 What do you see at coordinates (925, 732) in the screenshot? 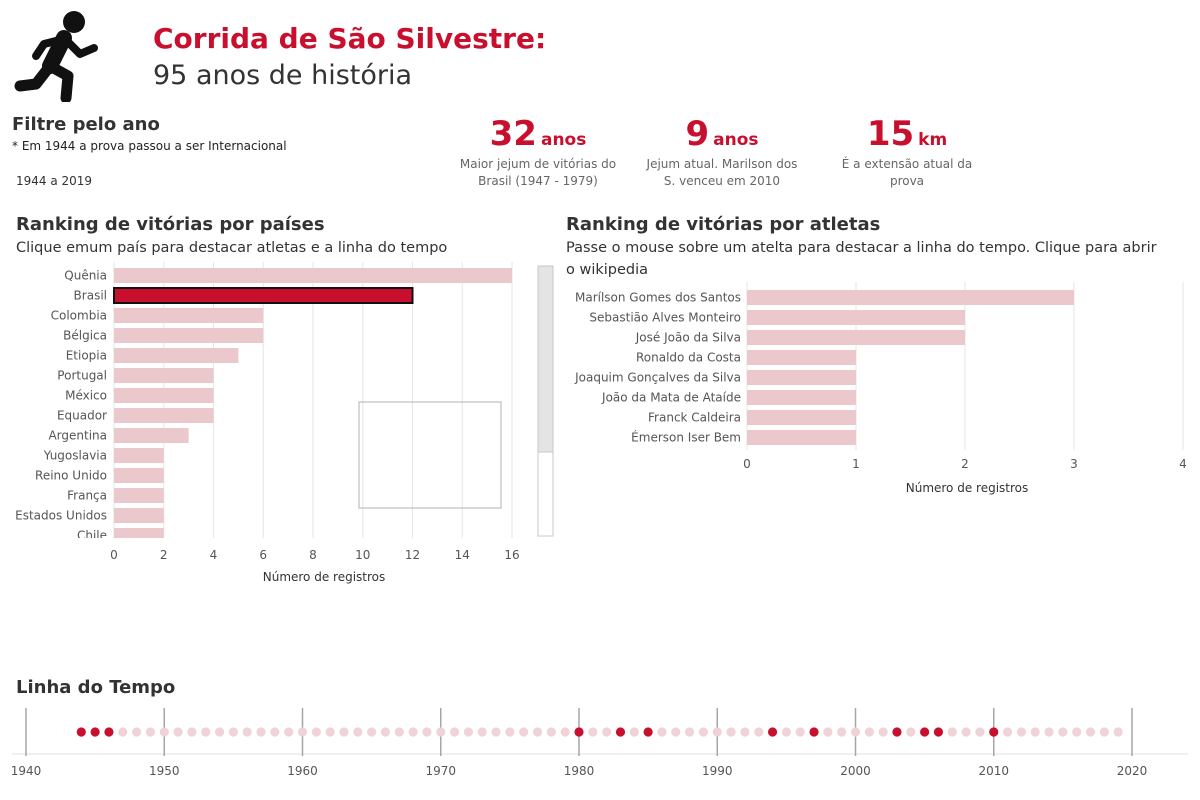
I see `timeline-dot-2005` at bounding box center [925, 732].